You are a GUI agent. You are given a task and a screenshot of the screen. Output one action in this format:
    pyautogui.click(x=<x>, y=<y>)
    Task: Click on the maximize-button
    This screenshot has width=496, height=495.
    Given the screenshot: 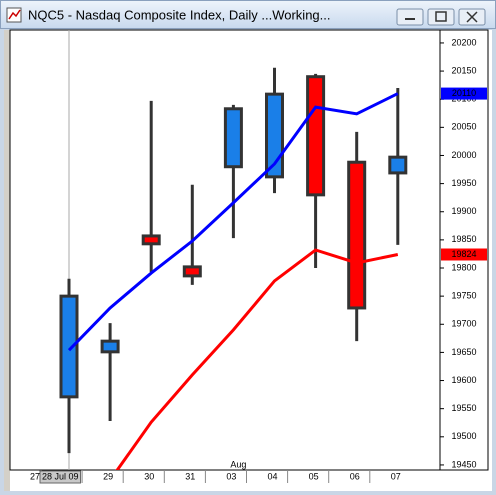 What is the action you would take?
    pyautogui.click(x=441, y=17)
    